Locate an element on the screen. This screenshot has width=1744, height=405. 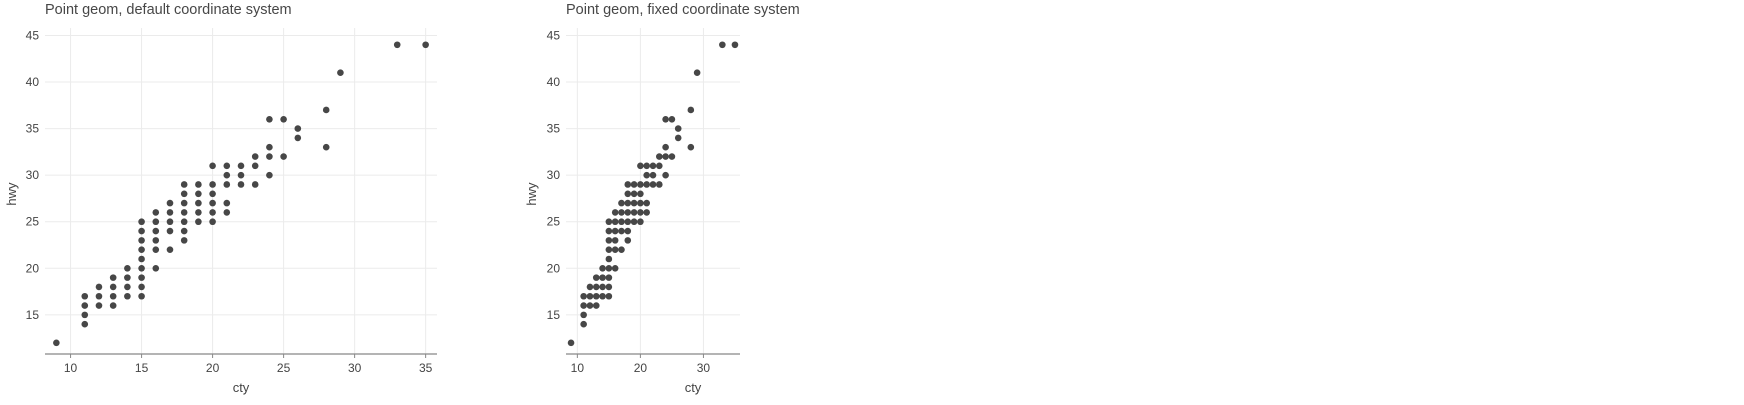
x-tick-label: 30 is located at coordinates (704, 368).